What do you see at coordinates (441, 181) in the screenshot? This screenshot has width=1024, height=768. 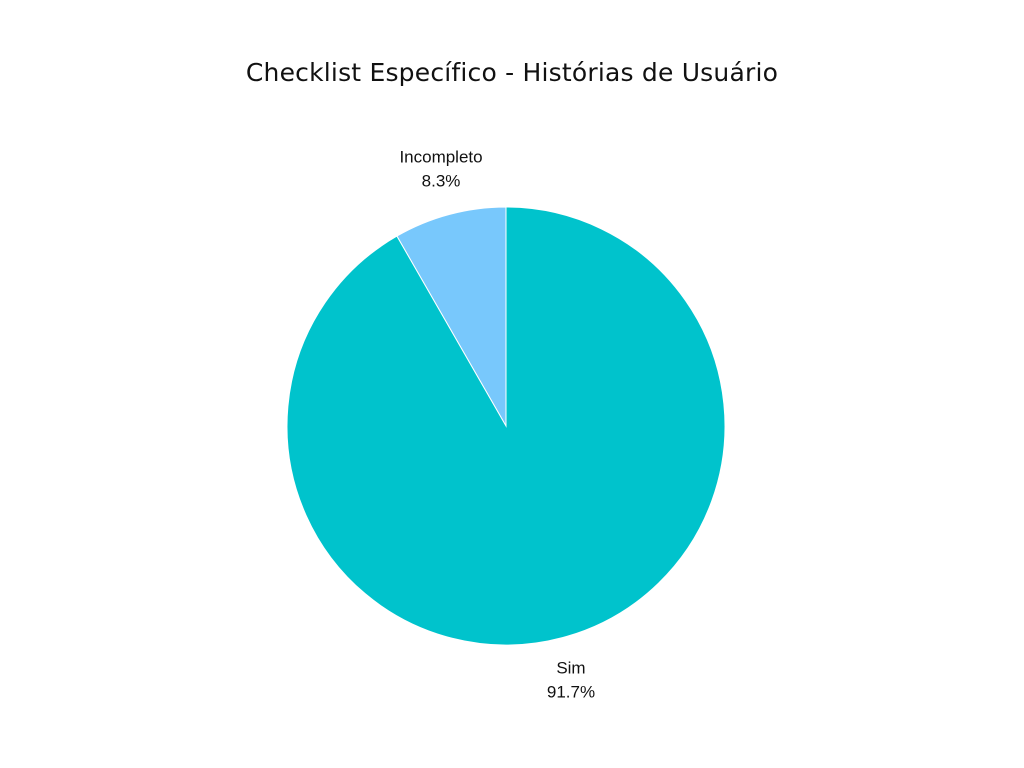 I see `slice-value-incompleto: 8.3%` at bounding box center [441, 181].